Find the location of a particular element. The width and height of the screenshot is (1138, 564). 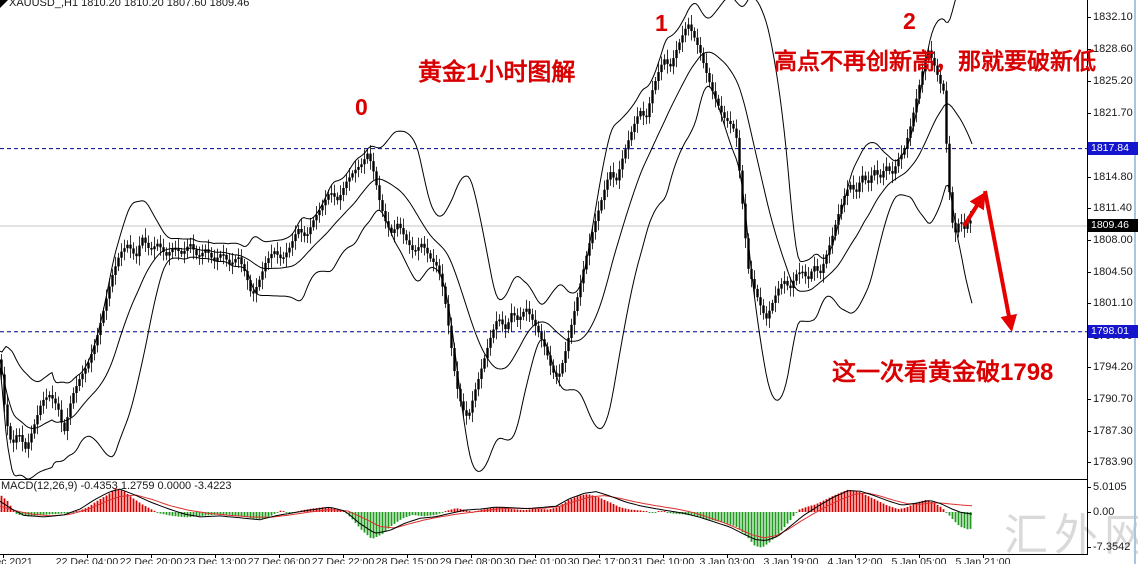

wave-marker-2: 2 is located at coordinates (909, 21).